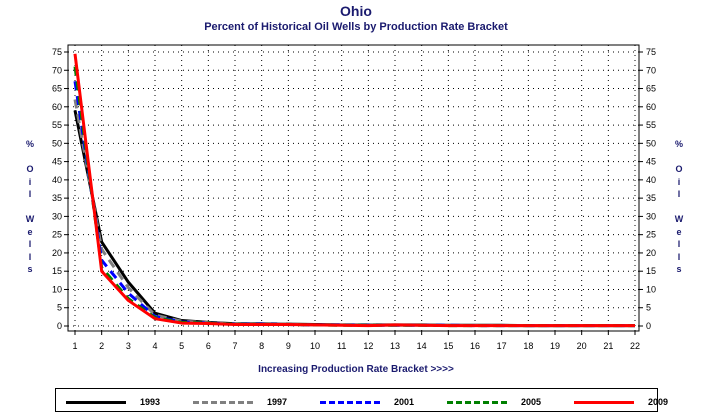 This screenshot has width=712, height=418. Describe the element at coordinates (555, 346) in the screenshot. I see `x-tick-label: 19` at that location.